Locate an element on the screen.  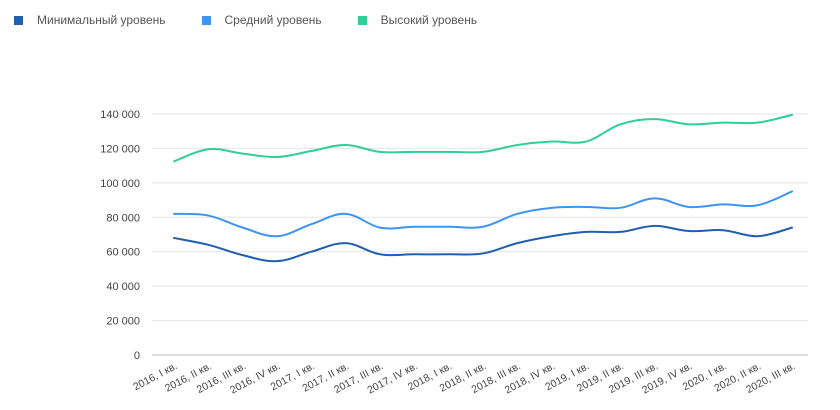
y-tick-label: 120 000 is located at coordinates (120, 149).